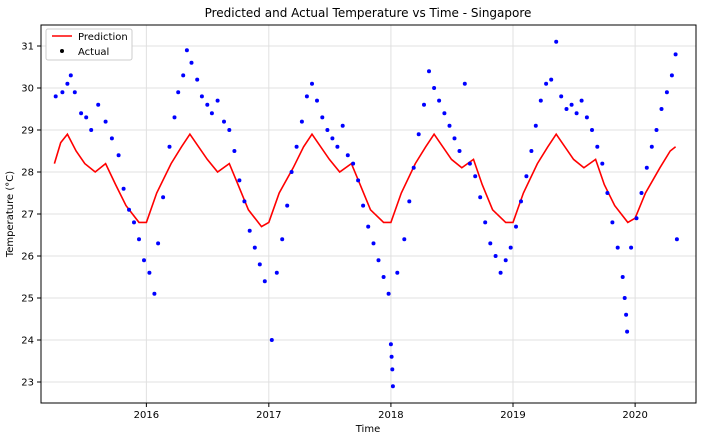 Image resolution: width=703 pixels, height=444 pixels. I want to click on y-tick-label: 25, so click(27, 299).